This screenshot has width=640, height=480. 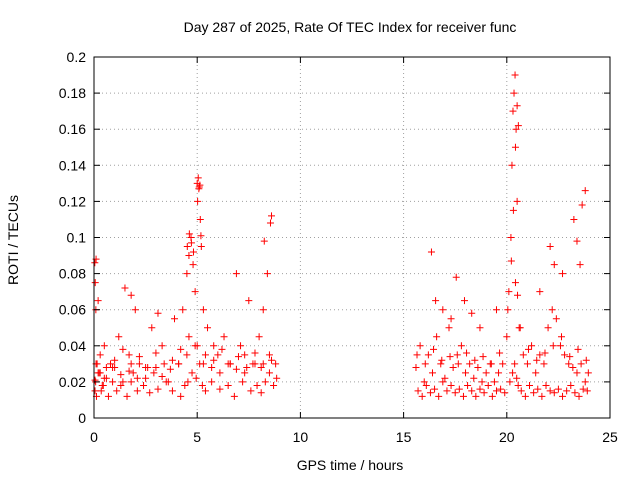 I want to click on x-tick-label: 25, so click(x=610, y=437).